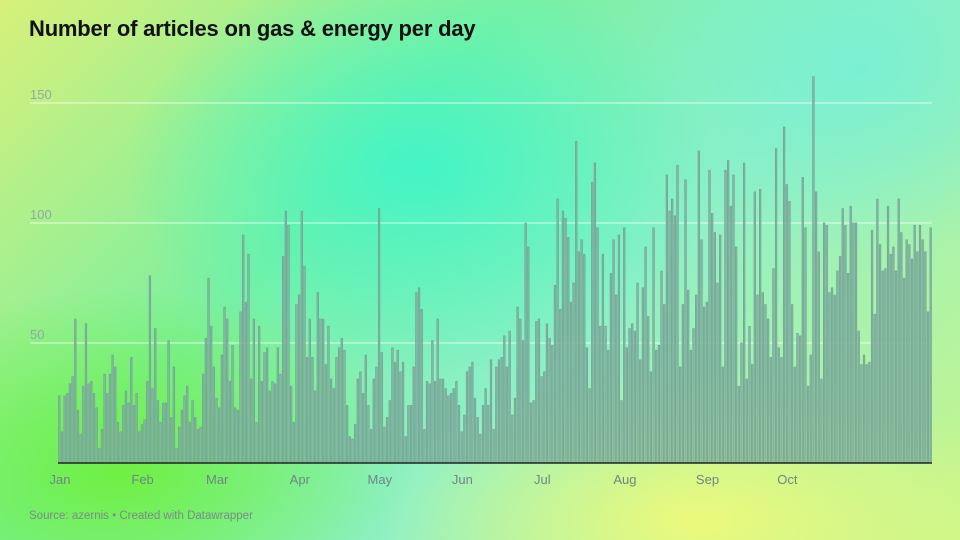 This screenshot has height=540, width=960. Describe the element at coordinates (41, 214) in the screenshot. I see `y-tick-label: 100` at that location.